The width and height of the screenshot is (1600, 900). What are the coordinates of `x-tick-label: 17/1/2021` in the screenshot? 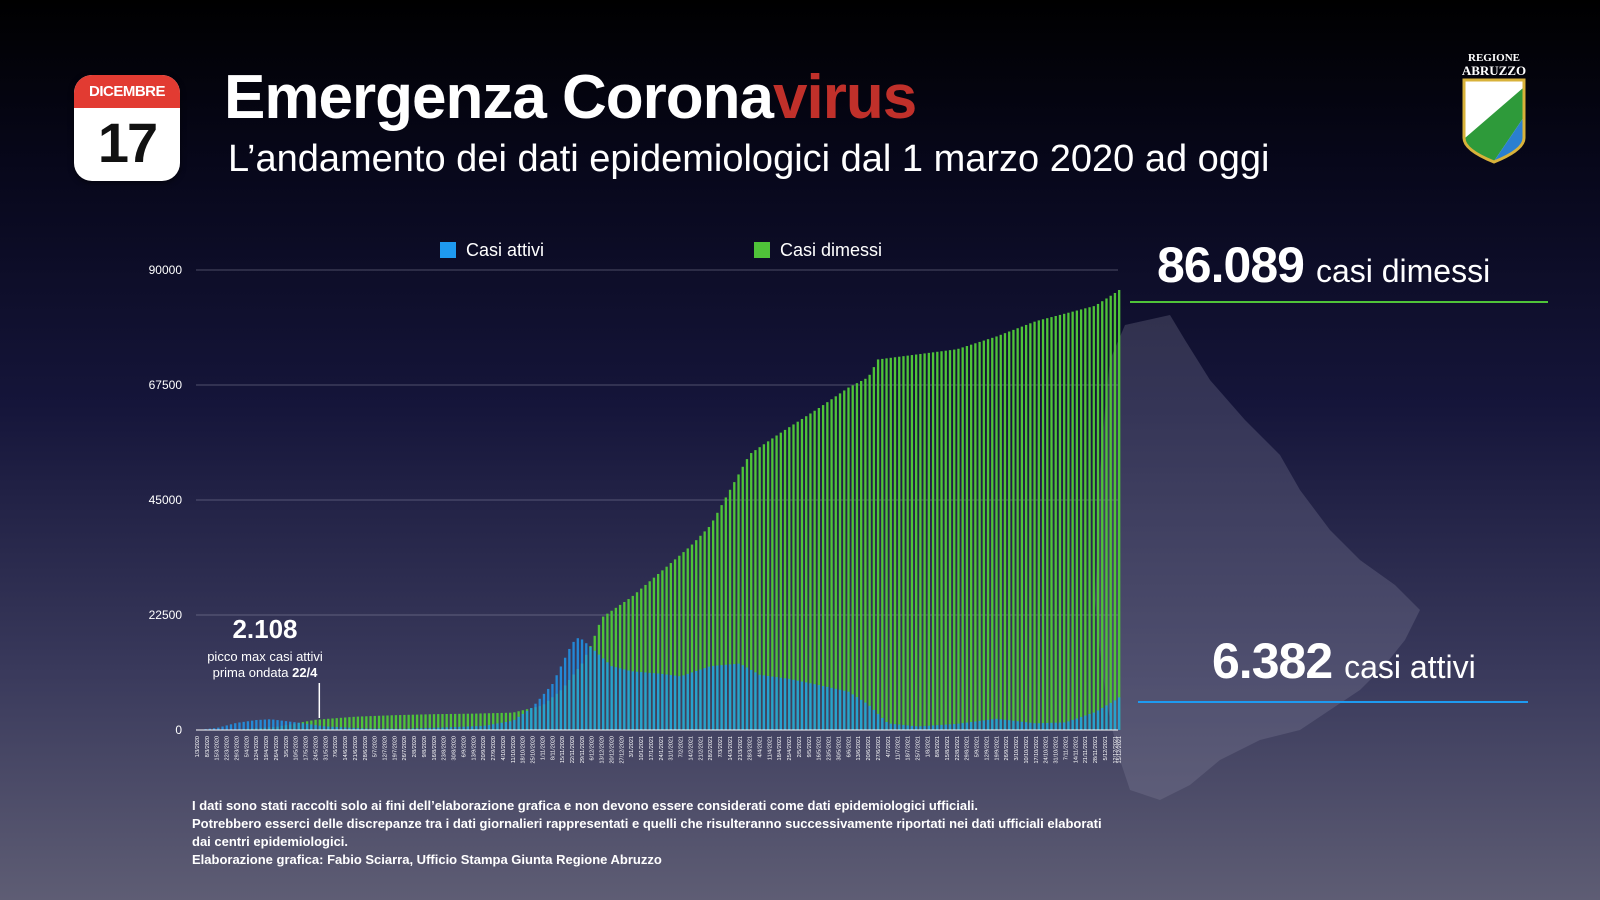 It's located at (652, 748).